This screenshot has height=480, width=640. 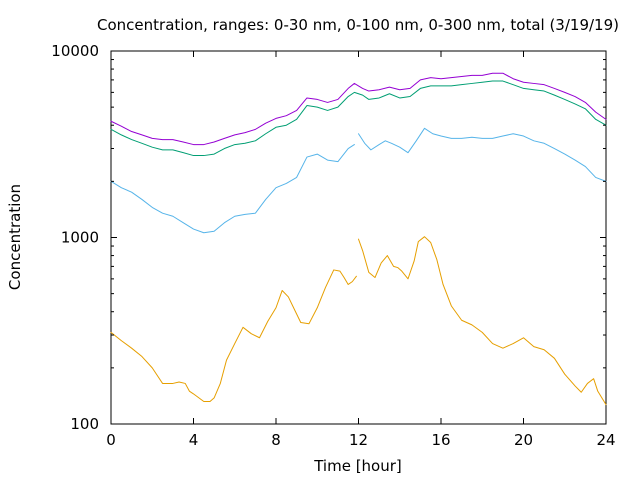 I want to click on x-tick-label: 16, so click(x=440, y=440).